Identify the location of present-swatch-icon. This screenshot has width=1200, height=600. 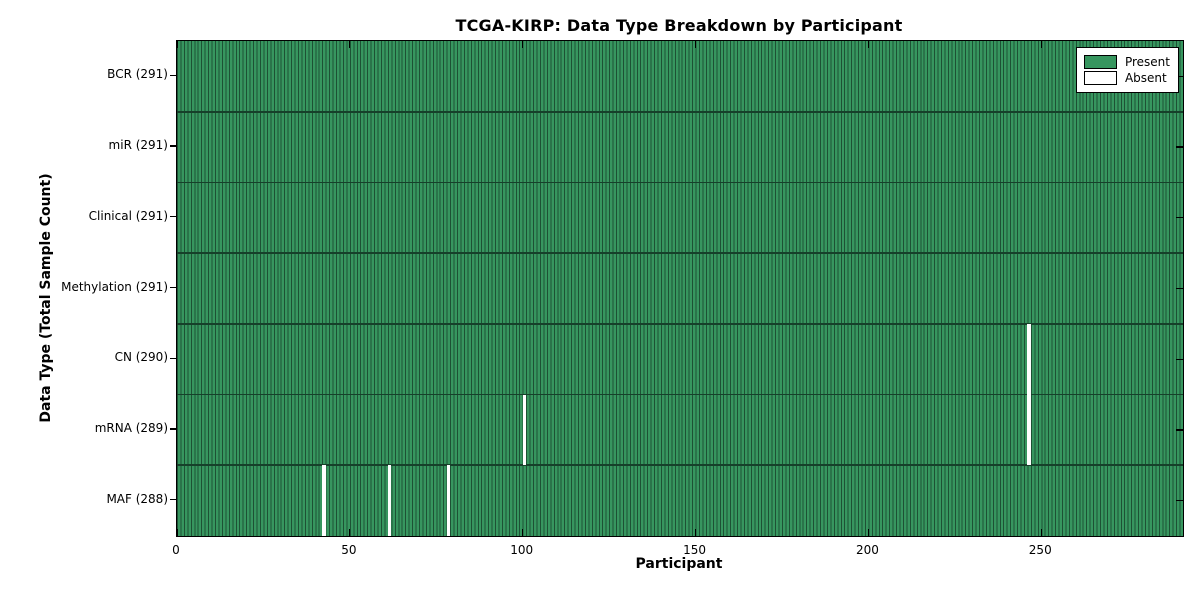
(1100, 62).